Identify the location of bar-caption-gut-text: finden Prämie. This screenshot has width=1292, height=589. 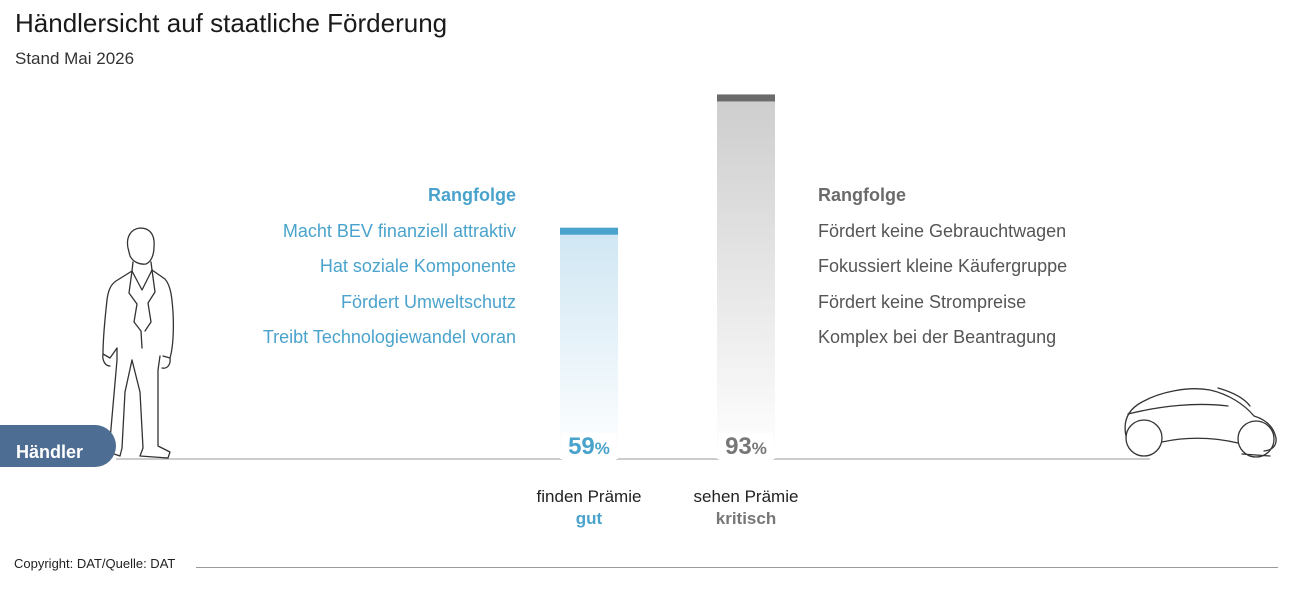
(589, 496).